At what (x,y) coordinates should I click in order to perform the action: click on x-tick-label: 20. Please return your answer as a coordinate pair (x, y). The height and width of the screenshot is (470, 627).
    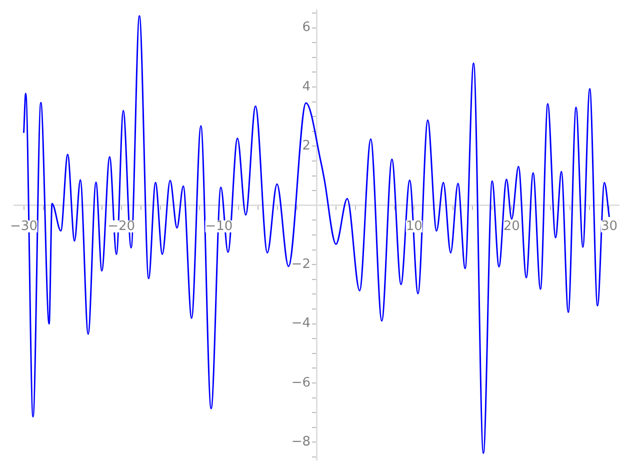
    Looking at the image, I should click on (511, 226).